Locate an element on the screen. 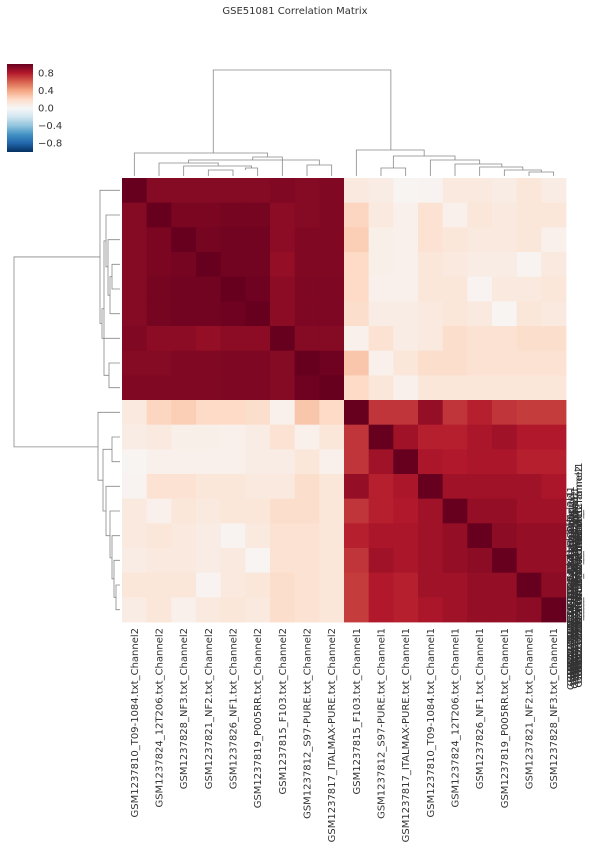  column-label: GSM1237826_NF1.txt_Channel1 is located at coordinates (480, 708).